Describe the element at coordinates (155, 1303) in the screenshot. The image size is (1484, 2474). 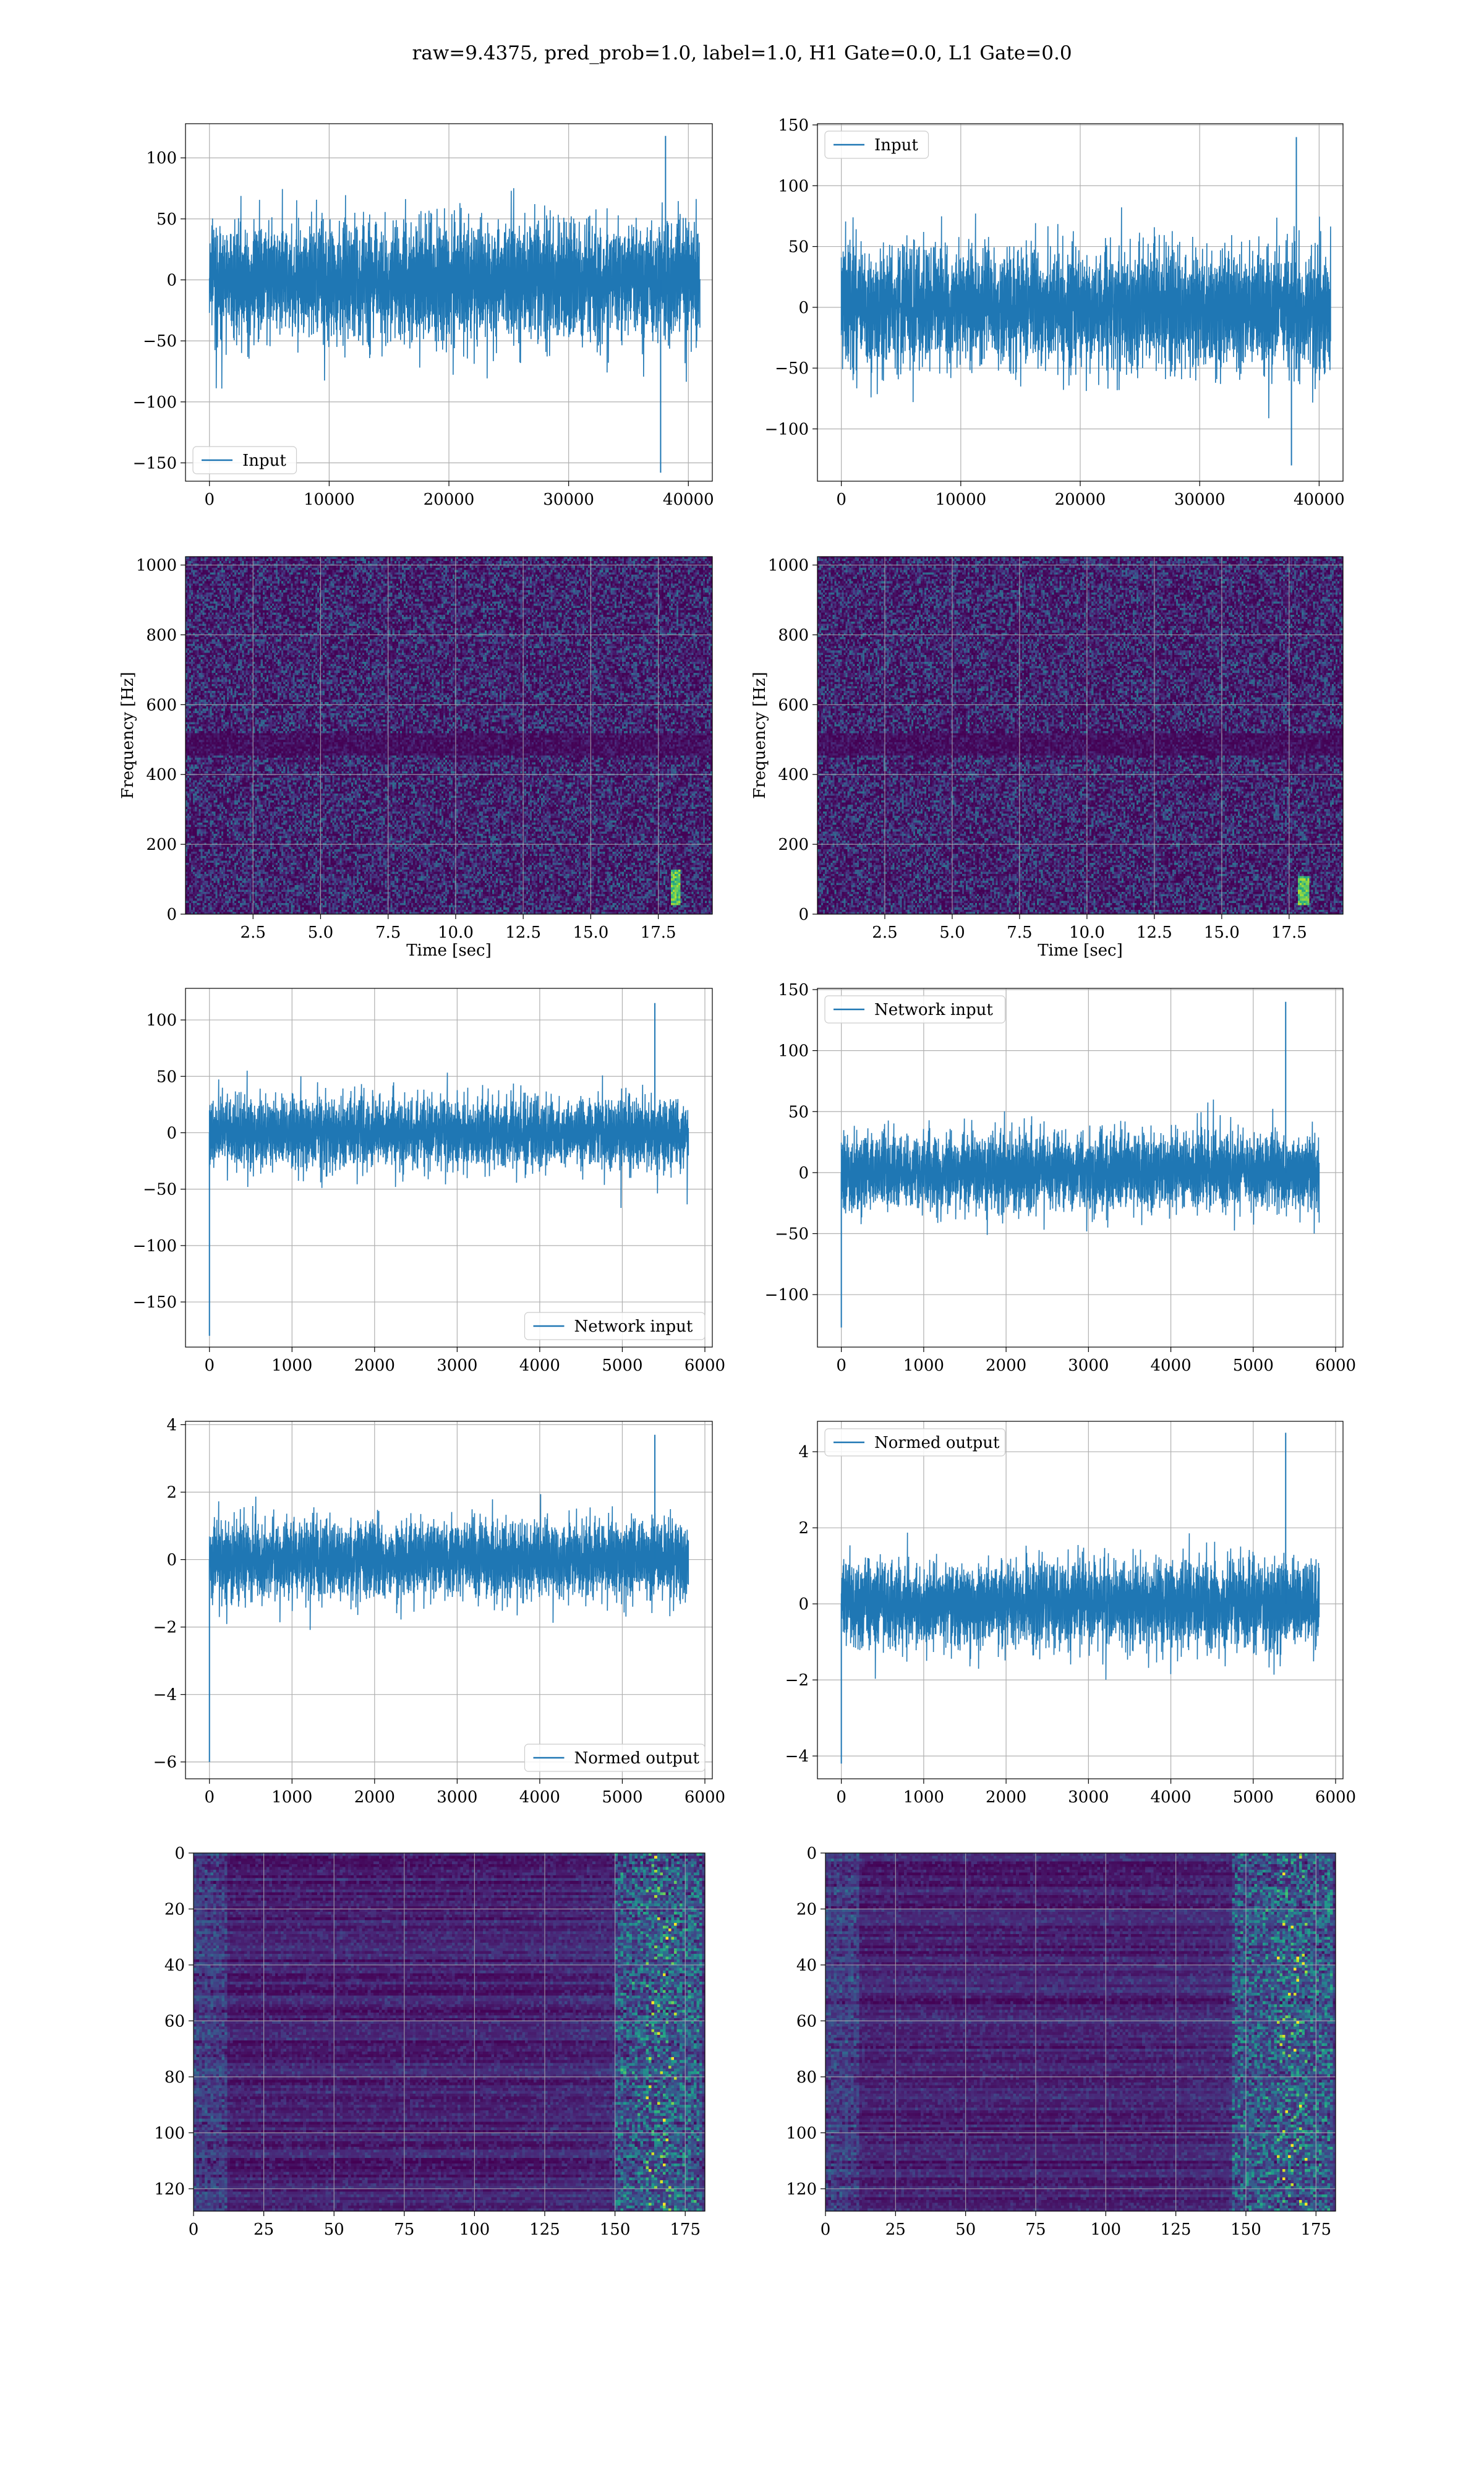
I see `h1-network-input-ytick-label-0: −150` at that location.